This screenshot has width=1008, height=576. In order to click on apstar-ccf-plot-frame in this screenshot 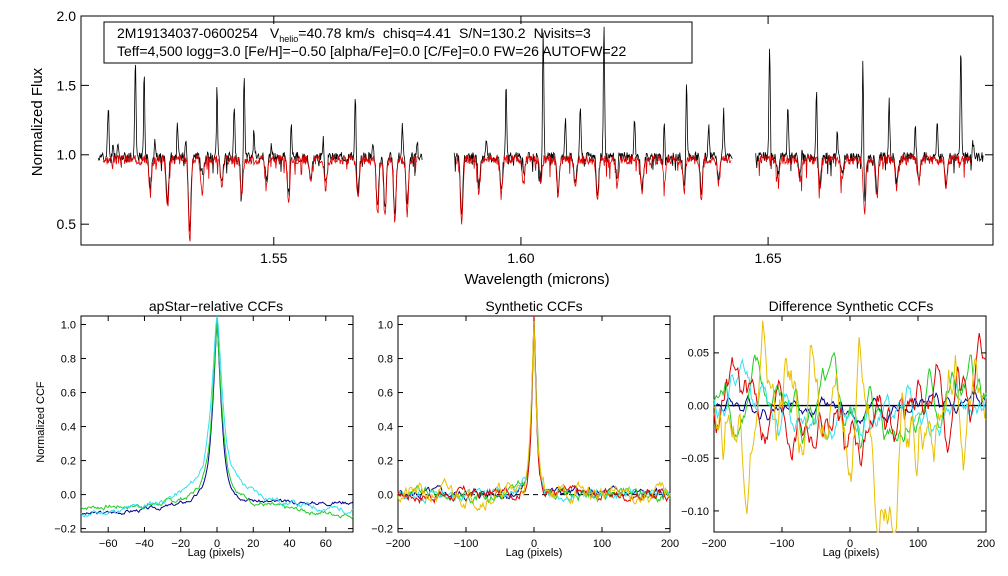, I will do `click(217, 424)`.